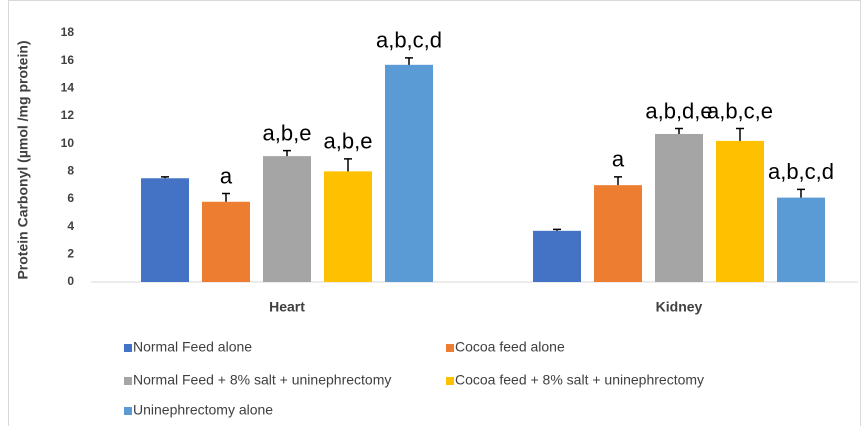 The image size is (867, 426). What do you see at coordinates (68, 88) in the screenshot?
I see `y-tick-label: 14` at bounding box center [68, 88].